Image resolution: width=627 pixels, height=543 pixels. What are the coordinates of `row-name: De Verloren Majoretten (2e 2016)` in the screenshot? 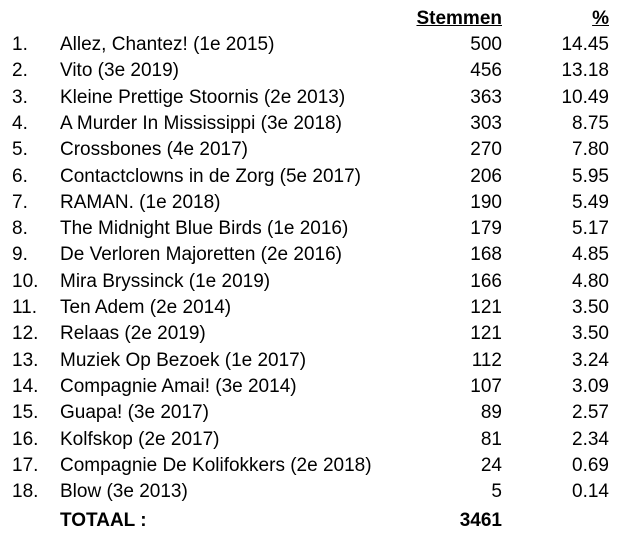 It's located at (201, 254).